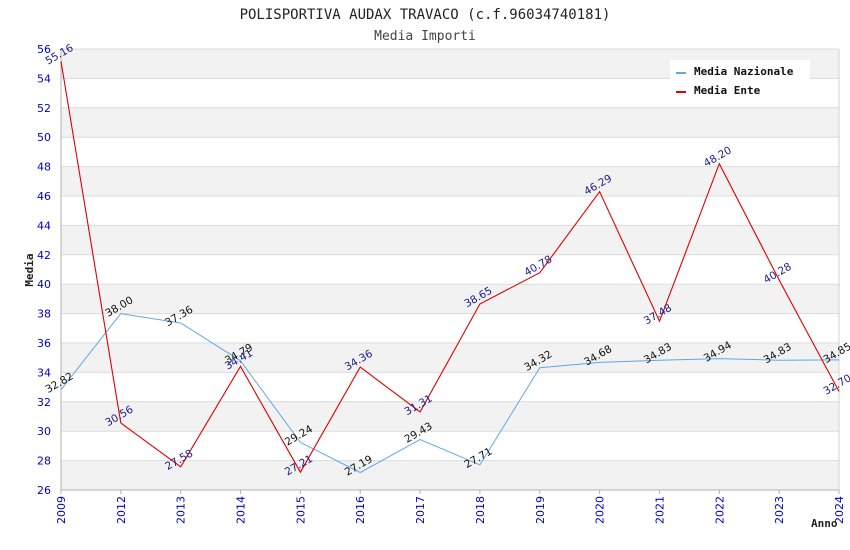 Image resolution: width=850 pixels, height=550 pixels. What do you see at coordinates (44, 284) in the screenshot?
I see `y-tick-label: 40` at bounding box center [44, 284].